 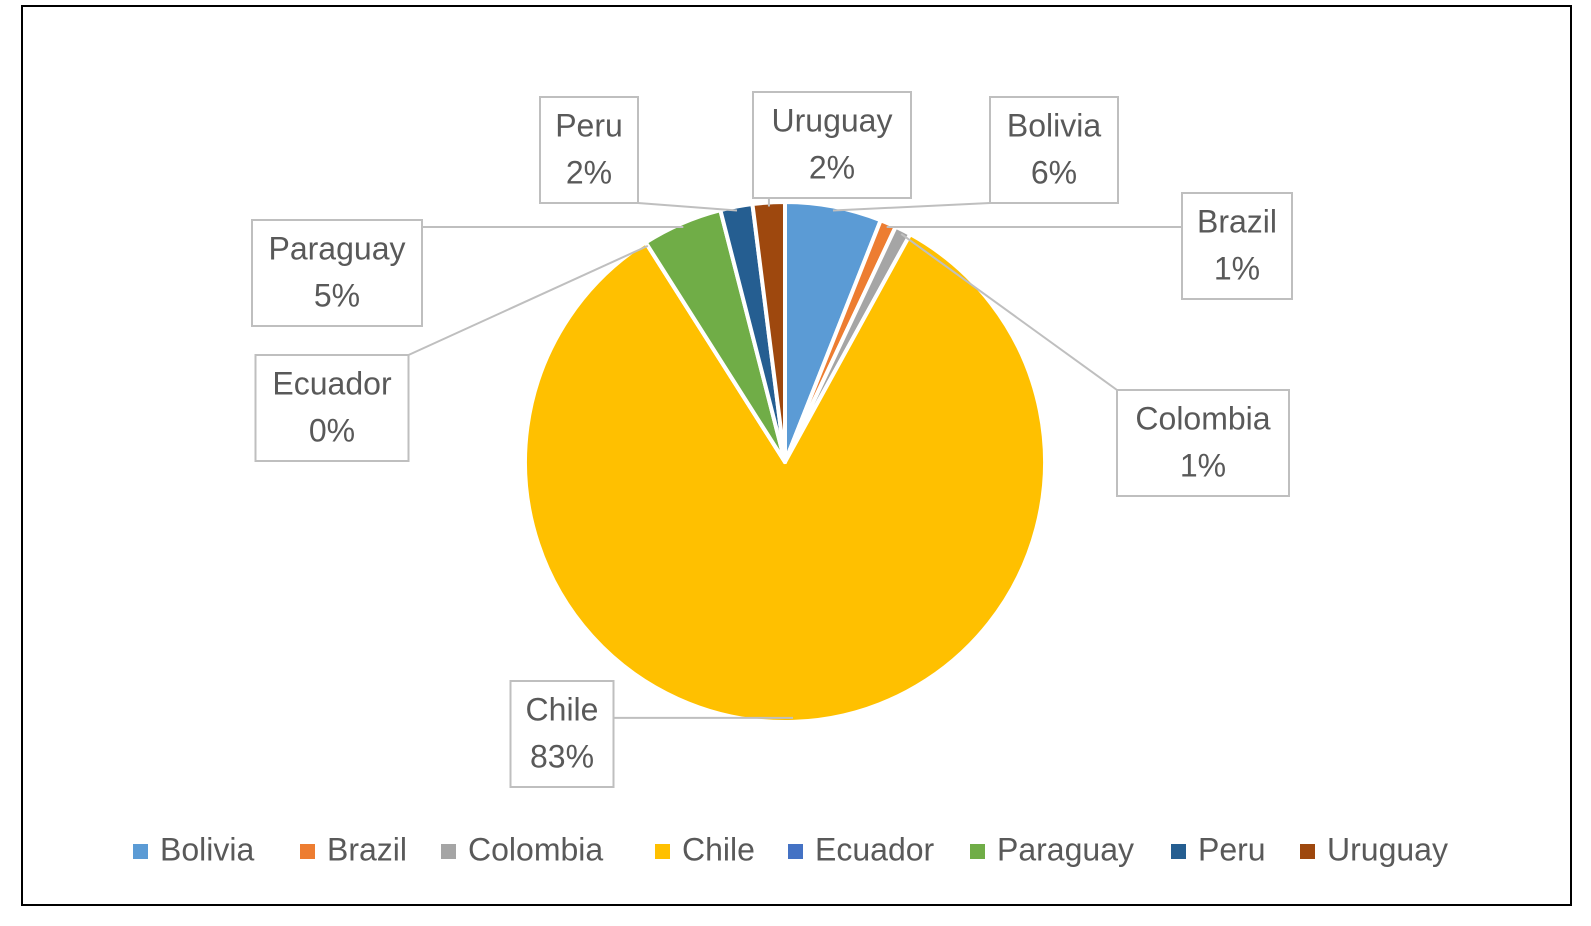 What do you see at coordinates (562, 709) in the screenshot?
I see `data-label-name: Chile` at bounding box center [562, 709].